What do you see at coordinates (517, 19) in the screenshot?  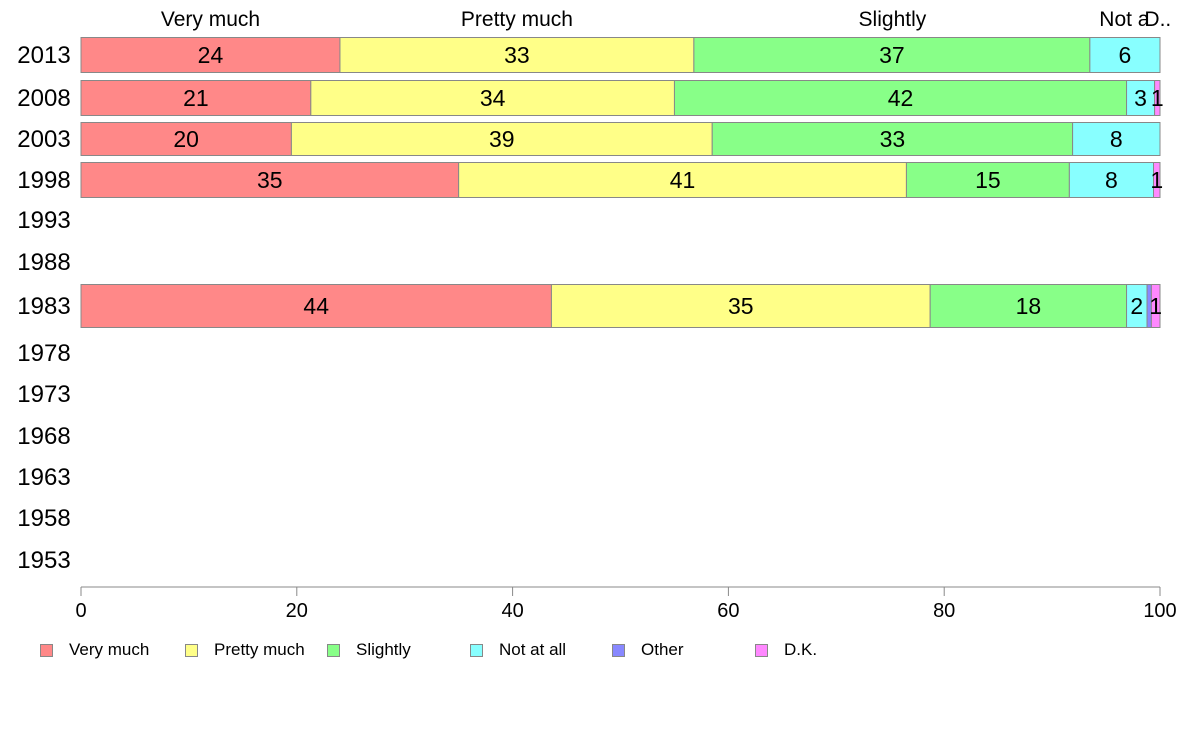 I see `top-series-label: Pretty much` at bounding box center [517, 19].